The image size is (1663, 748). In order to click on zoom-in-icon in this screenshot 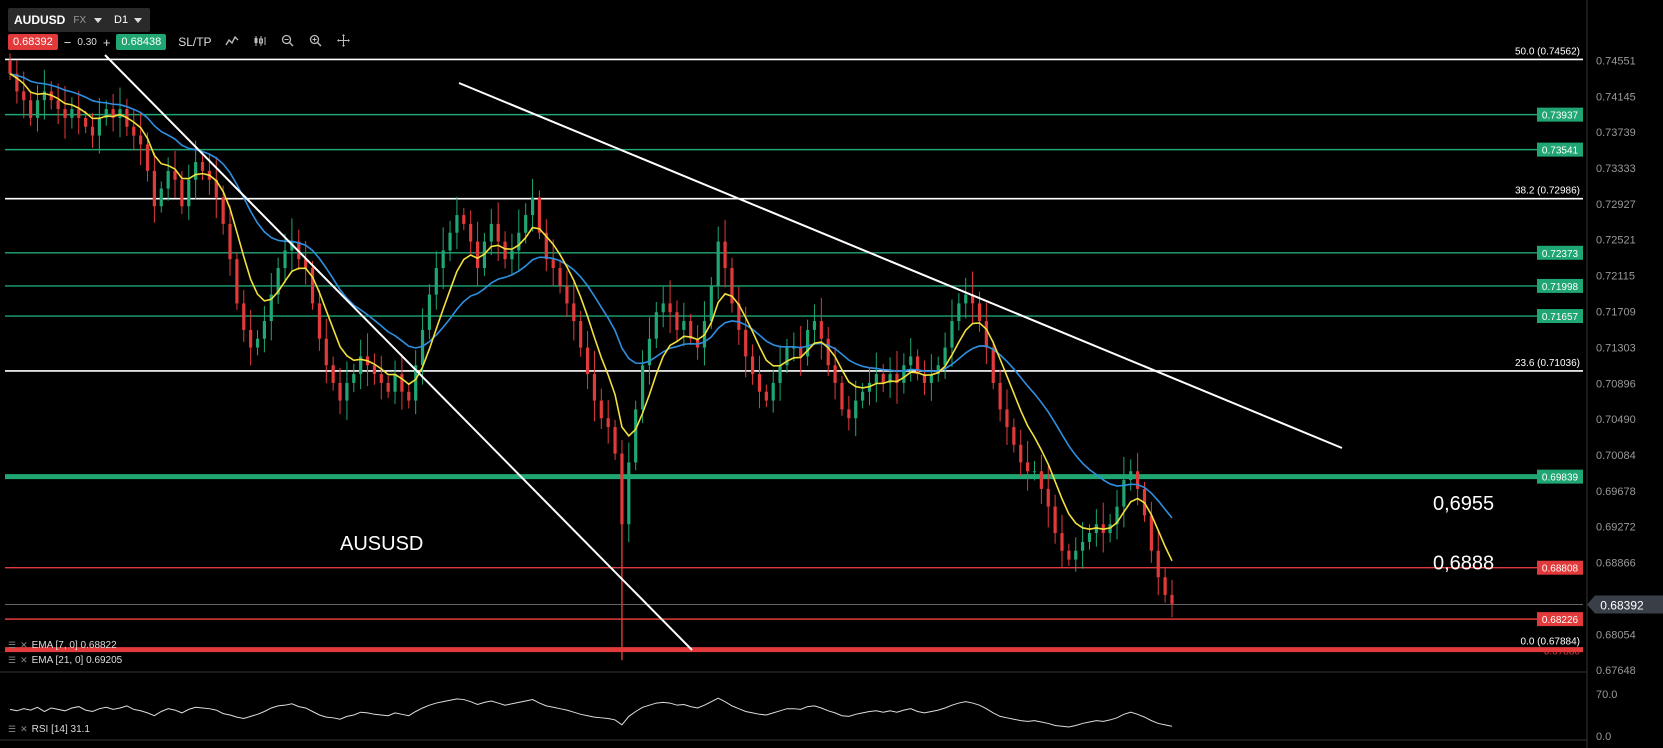, I will do `click(316, 42)`.